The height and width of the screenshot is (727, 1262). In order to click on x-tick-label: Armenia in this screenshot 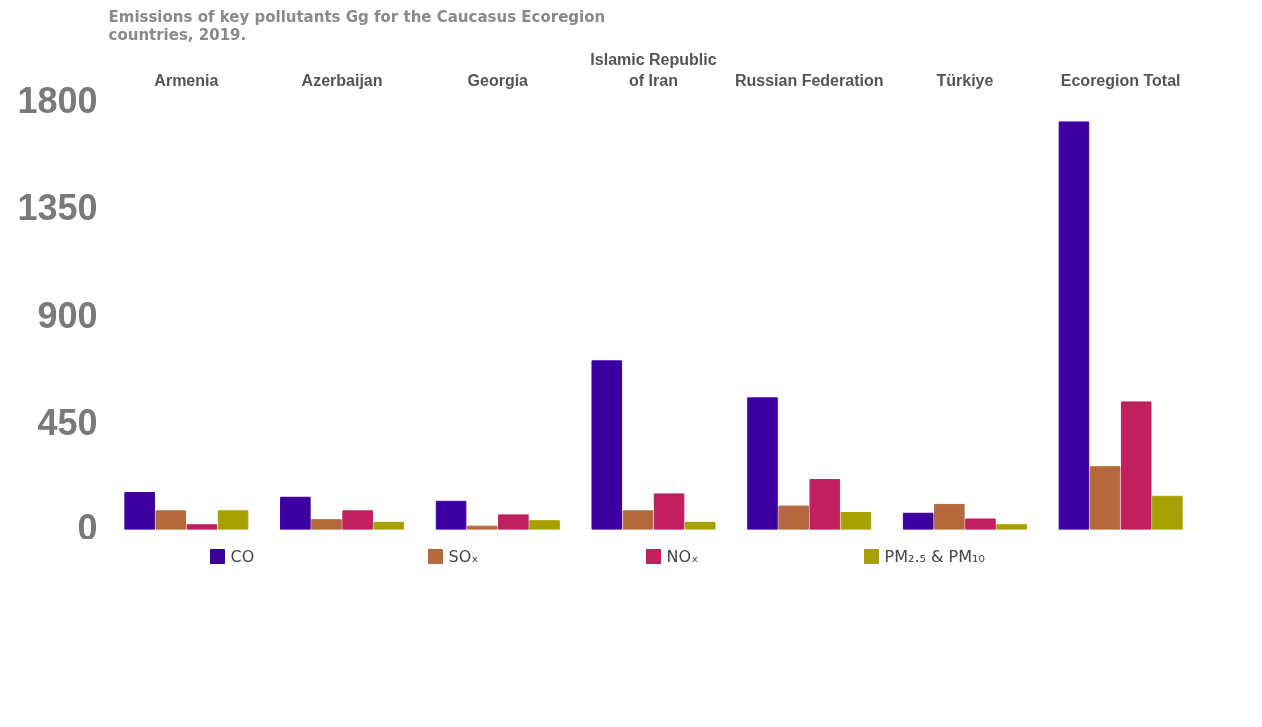, I will do `click(186, 80)`.